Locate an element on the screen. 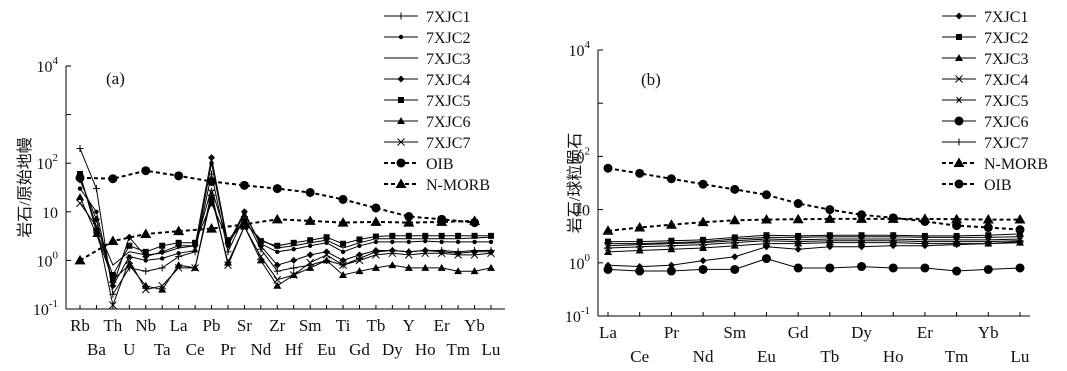 The height and width of the screenshot is (371, 1067). y-tick-label-exponent: 4 is located at coordinates (56, 61).